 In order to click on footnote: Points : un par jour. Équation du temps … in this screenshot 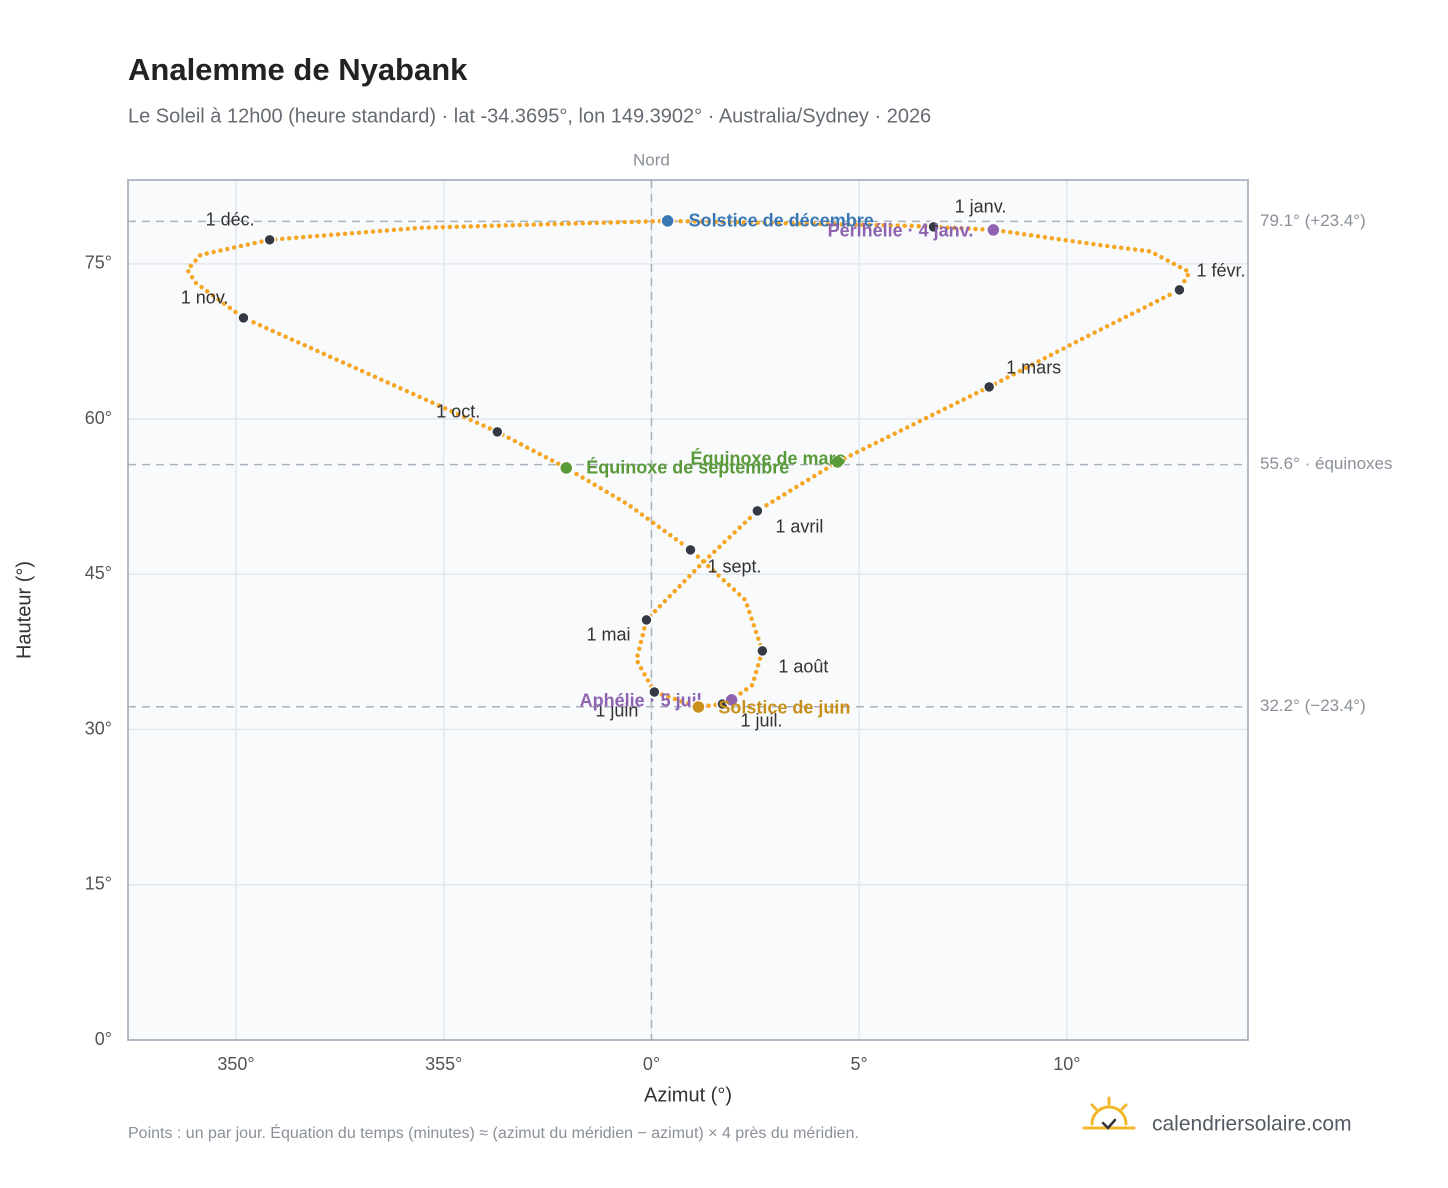, I will do `click(493, 1132)`.